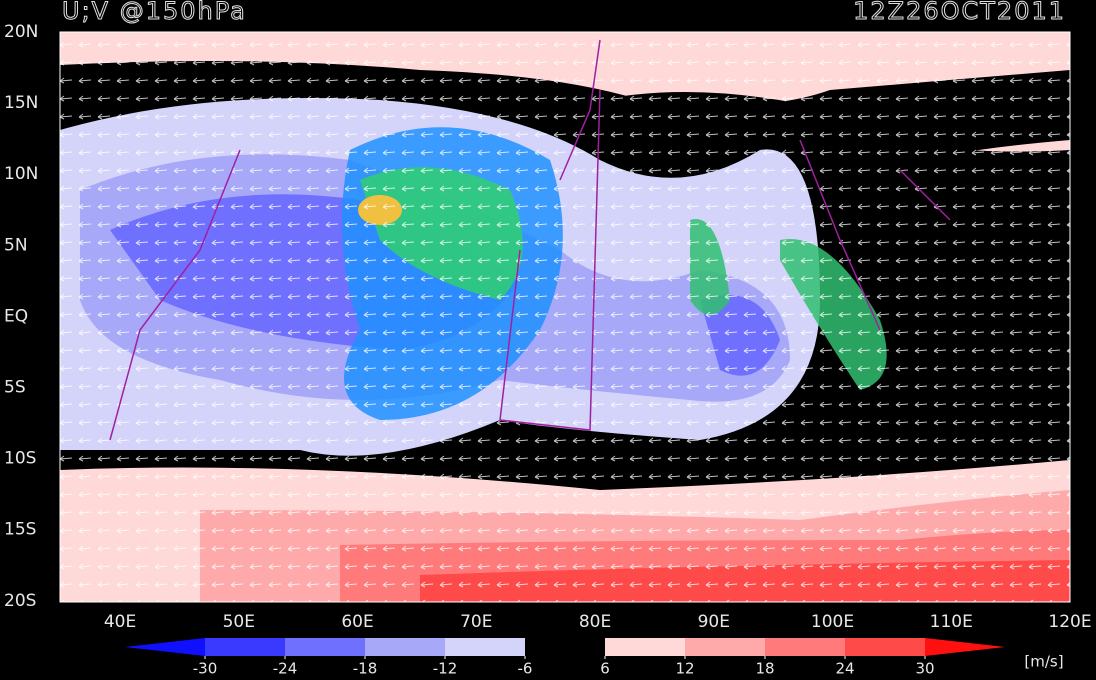 The height and width of the screenshot is (680, 1096). I want to click on lon-label: 50E, so click(239, 622).